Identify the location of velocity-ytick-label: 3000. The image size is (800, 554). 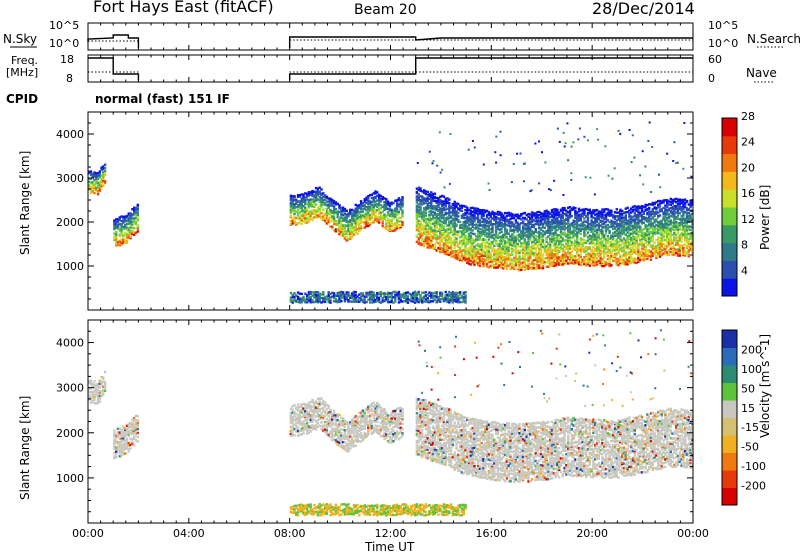
(70, 388).